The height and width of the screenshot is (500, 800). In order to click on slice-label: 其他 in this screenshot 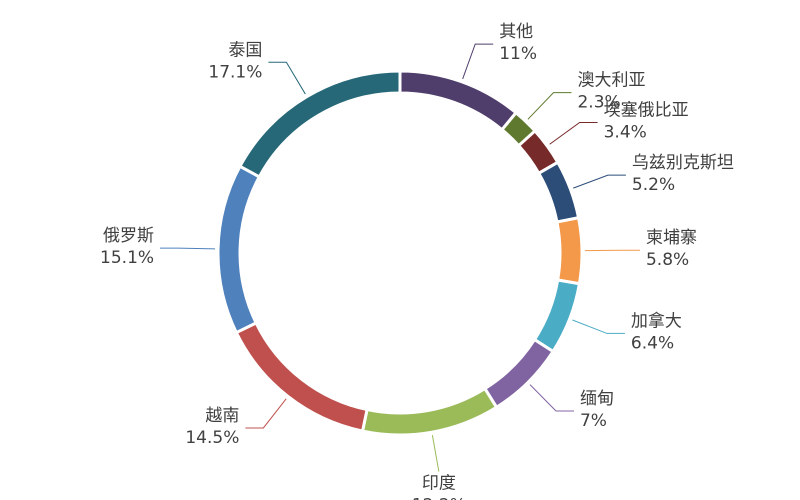, I will do `click(516, 32)`.